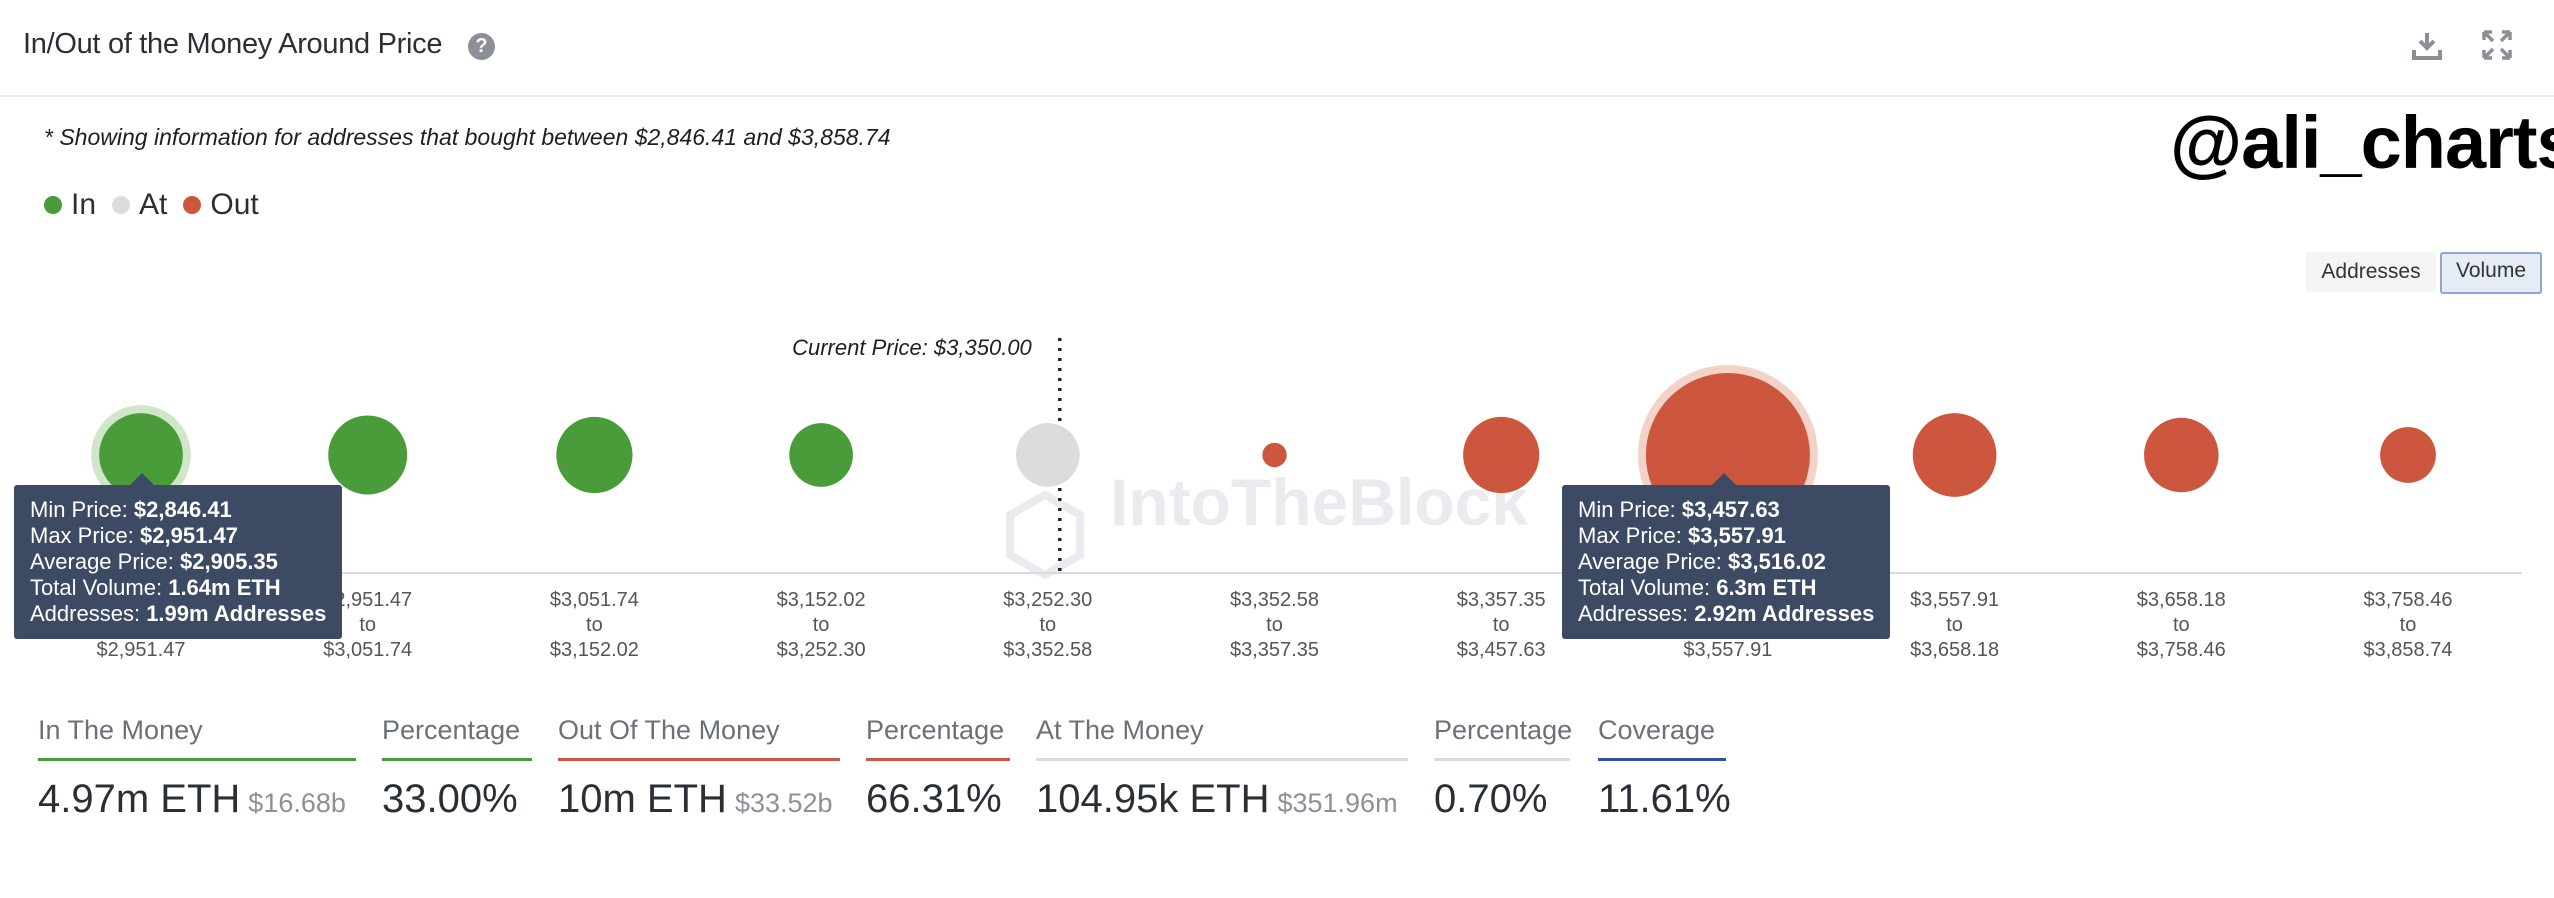  I want to click on stat-coverage: Coverage 11.61%, so click(1664, 768).